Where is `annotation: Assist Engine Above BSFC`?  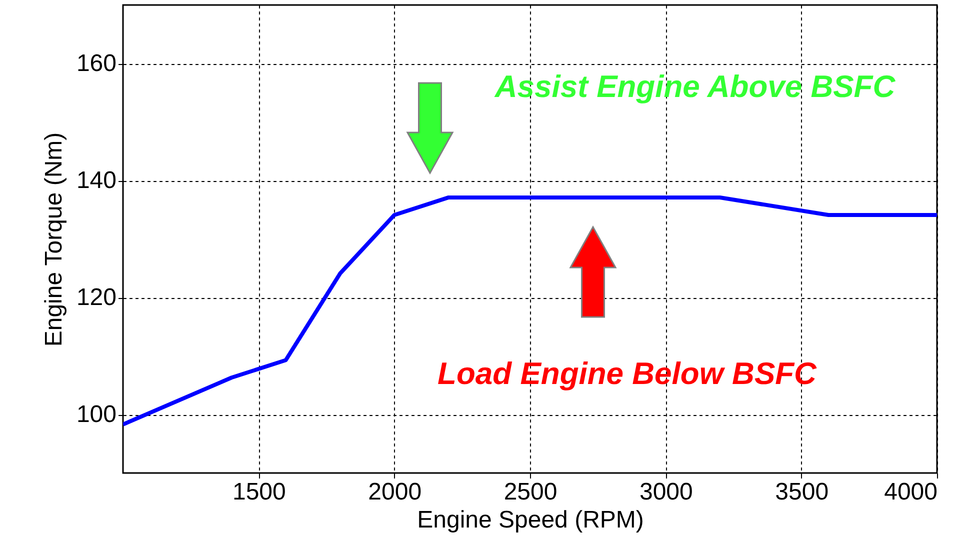
annotation: Assist Engine Above BSFC is located at coordinates (695, 86).